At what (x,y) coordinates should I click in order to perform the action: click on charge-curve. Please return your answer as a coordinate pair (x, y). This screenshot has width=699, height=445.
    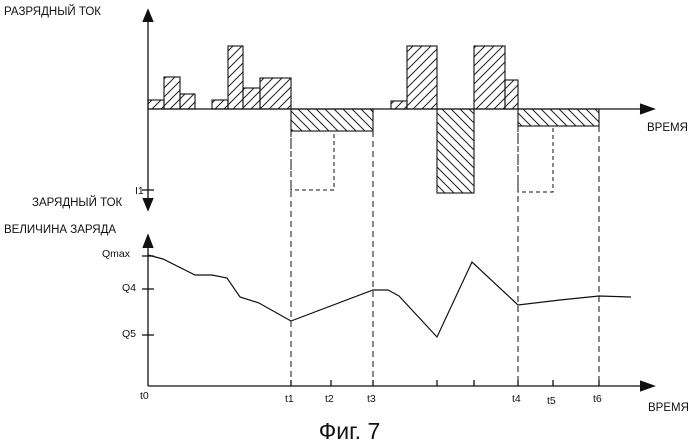
    Looking at the image, I should click on (389, 296).